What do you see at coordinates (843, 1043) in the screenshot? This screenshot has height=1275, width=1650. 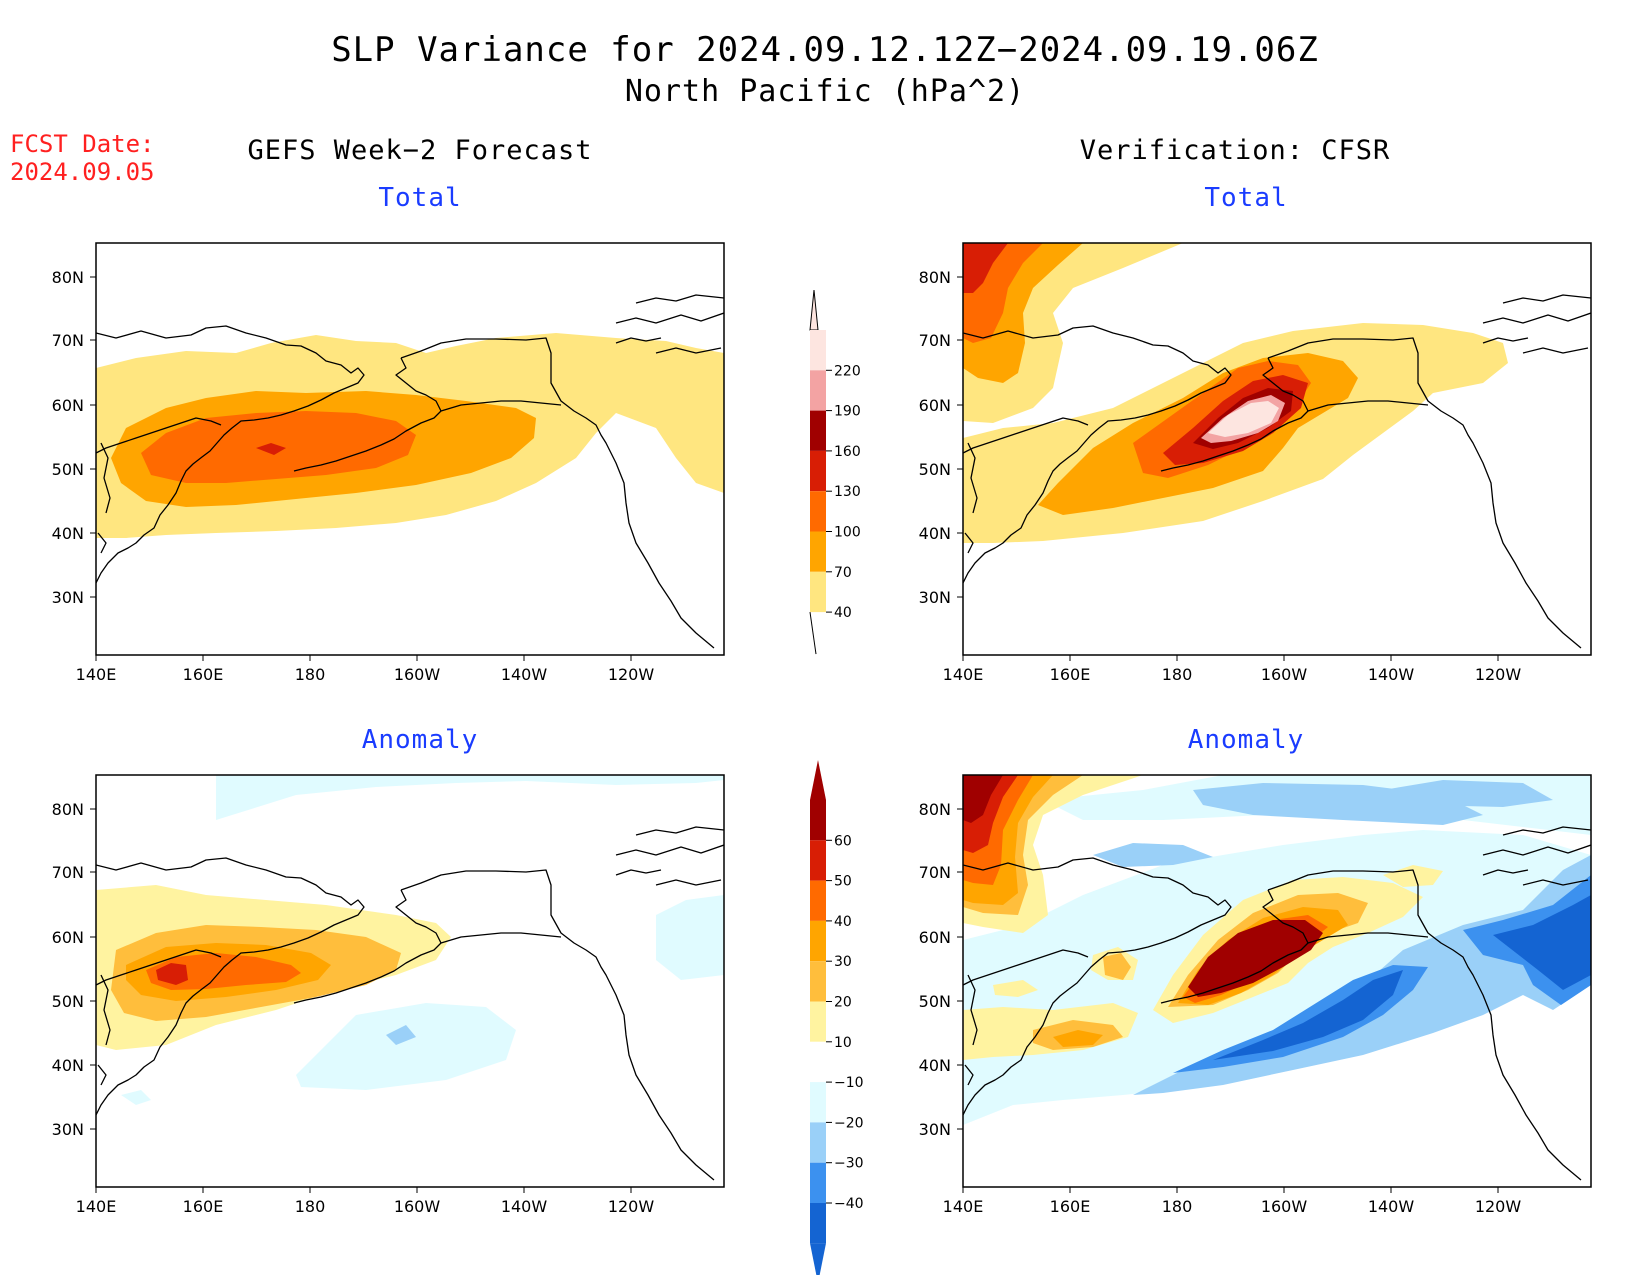 I see `colorbar-tick-label: 10` at bounding box center [843, 1043].